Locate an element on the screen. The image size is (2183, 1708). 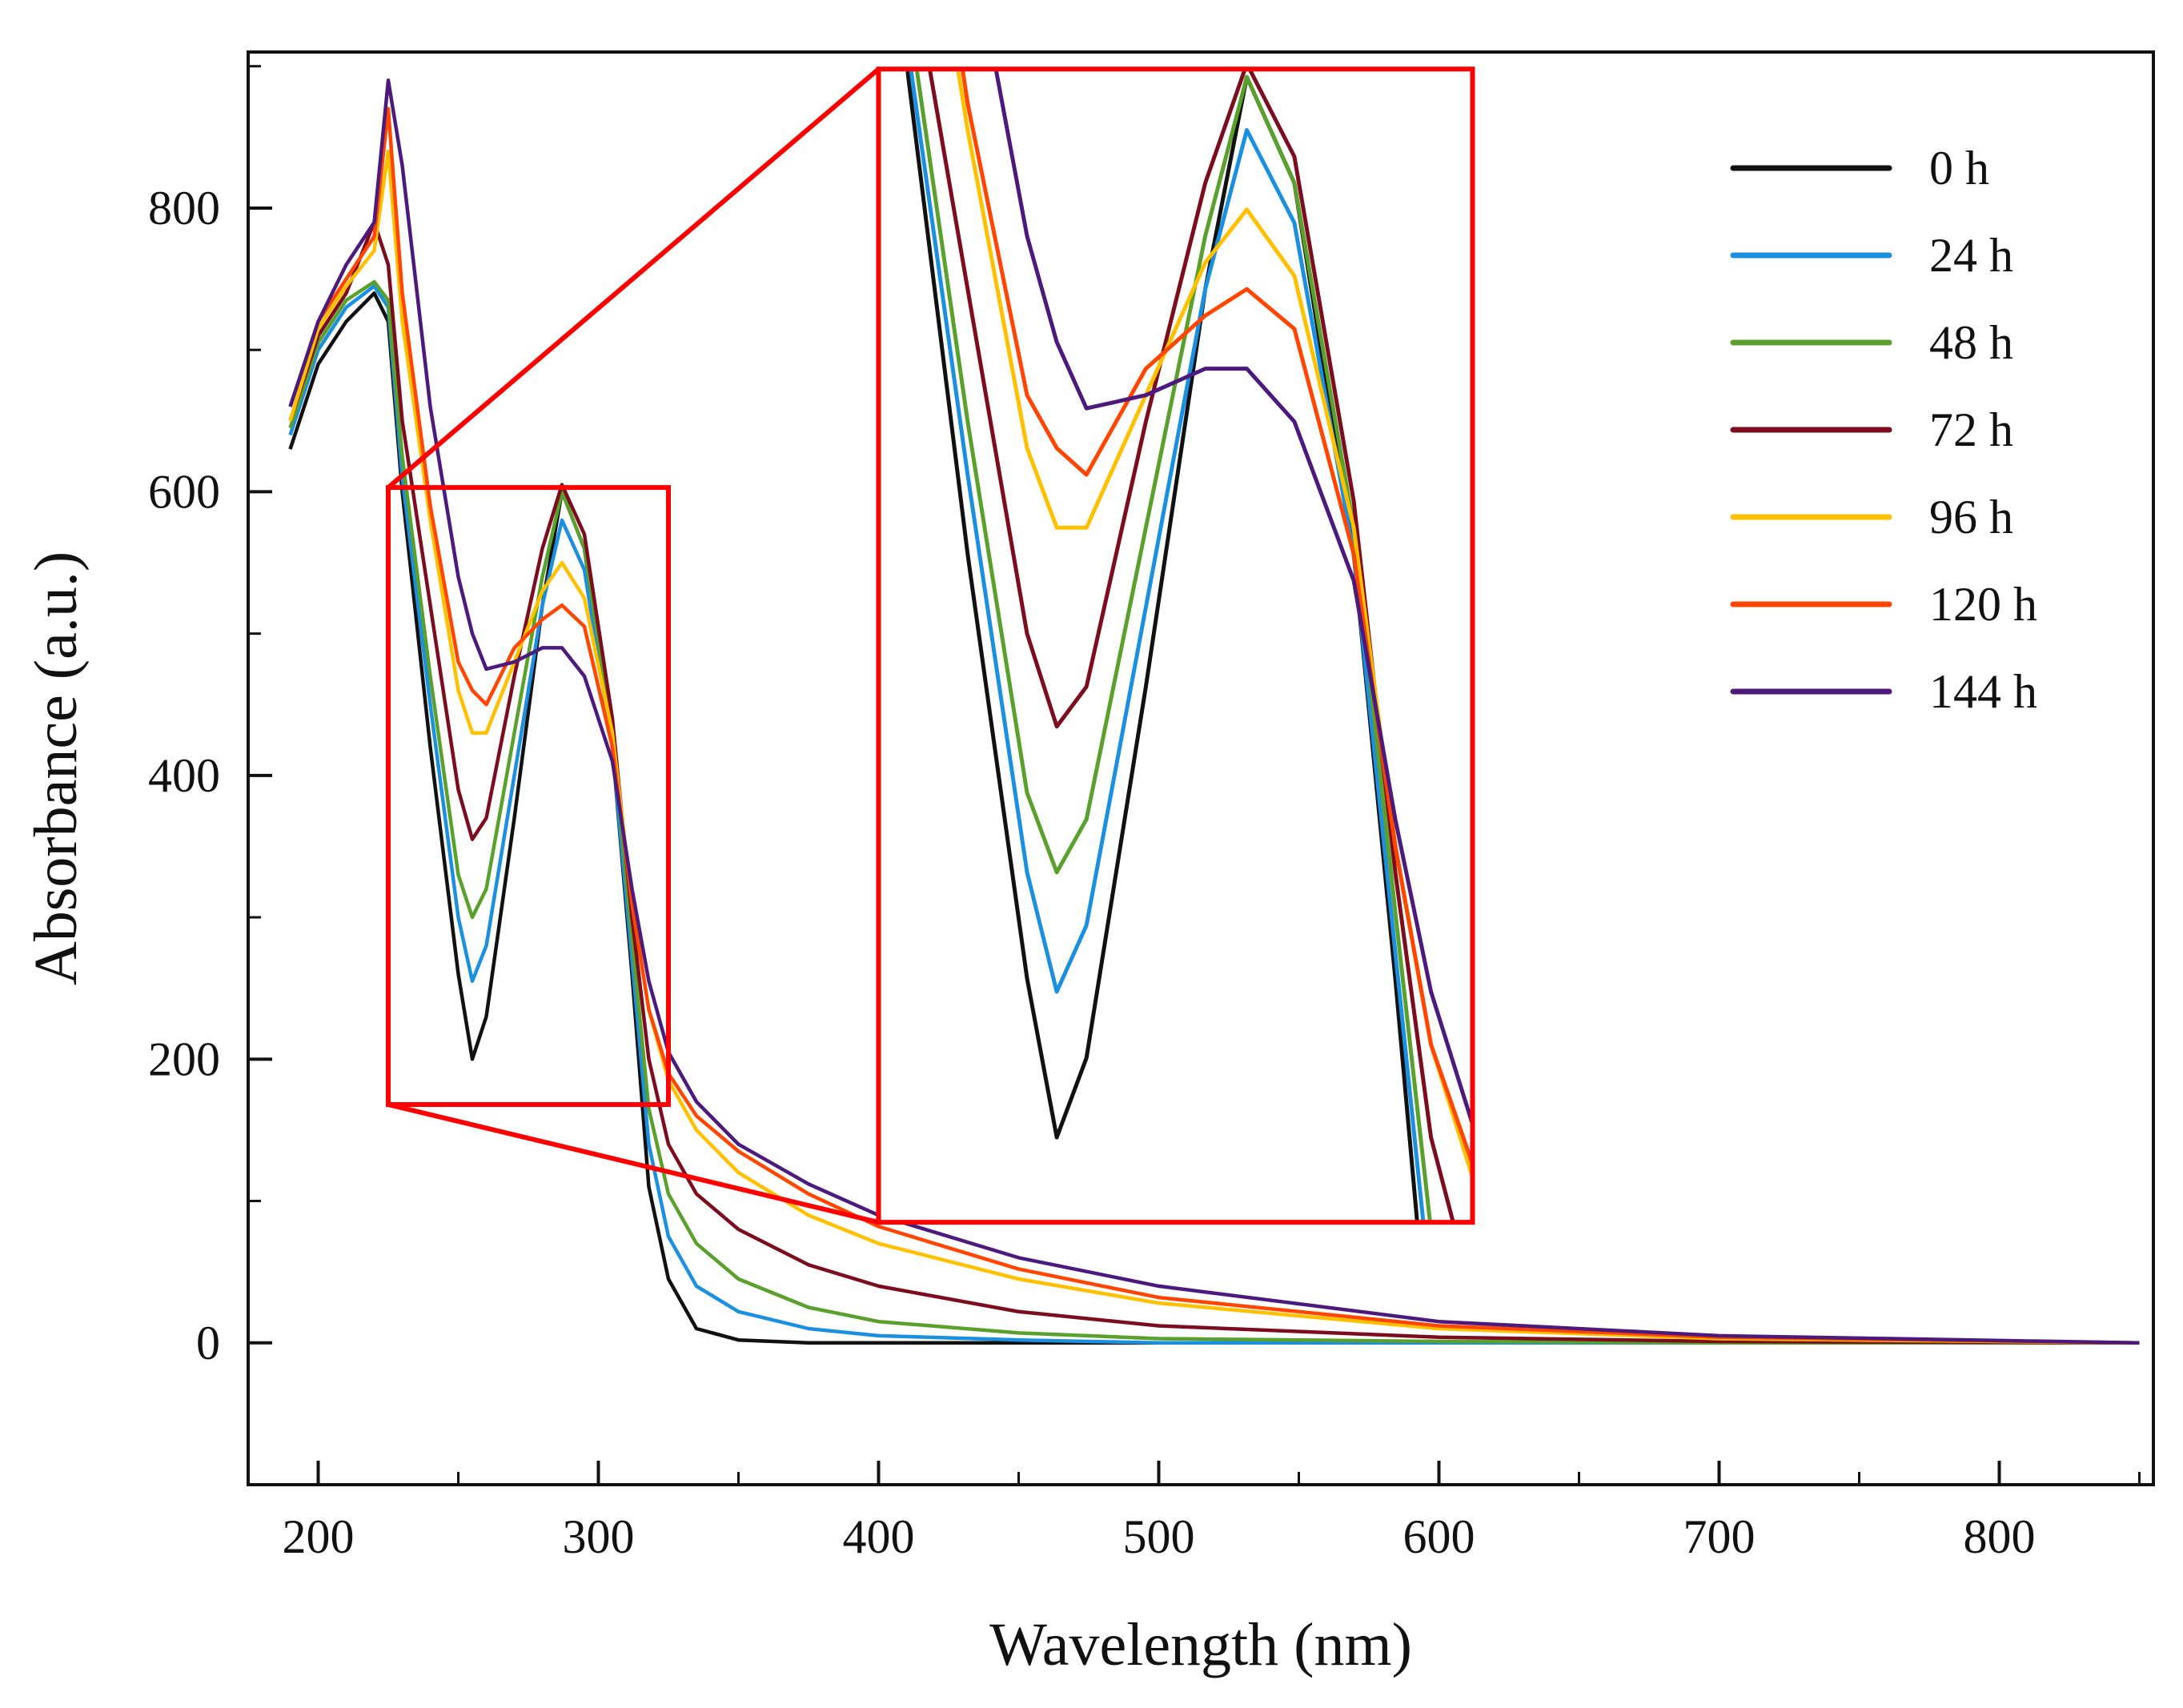
y-tick-label: 600 is located at coordinates (184, 491).